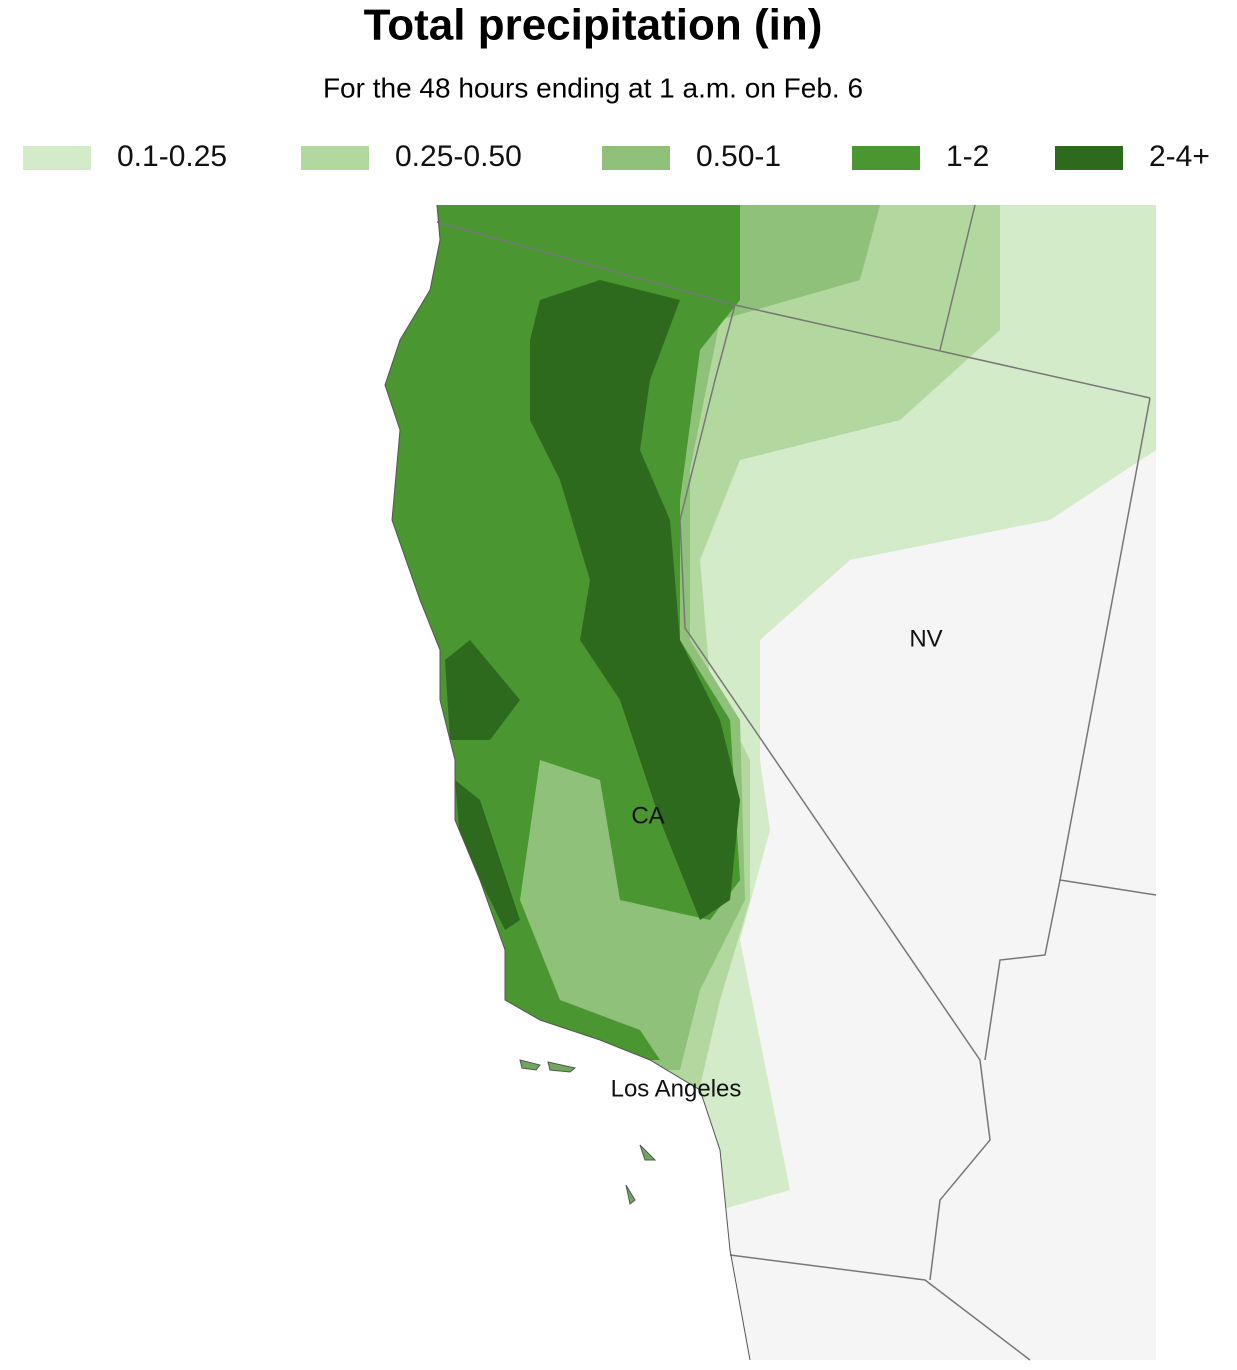 The width and height of the screenshot is (1237, 1370). What do you see at coordinates (1179, 156) in the screenshot?
I see `legend-label: 2-4+` at bounding box center [1179, 156].